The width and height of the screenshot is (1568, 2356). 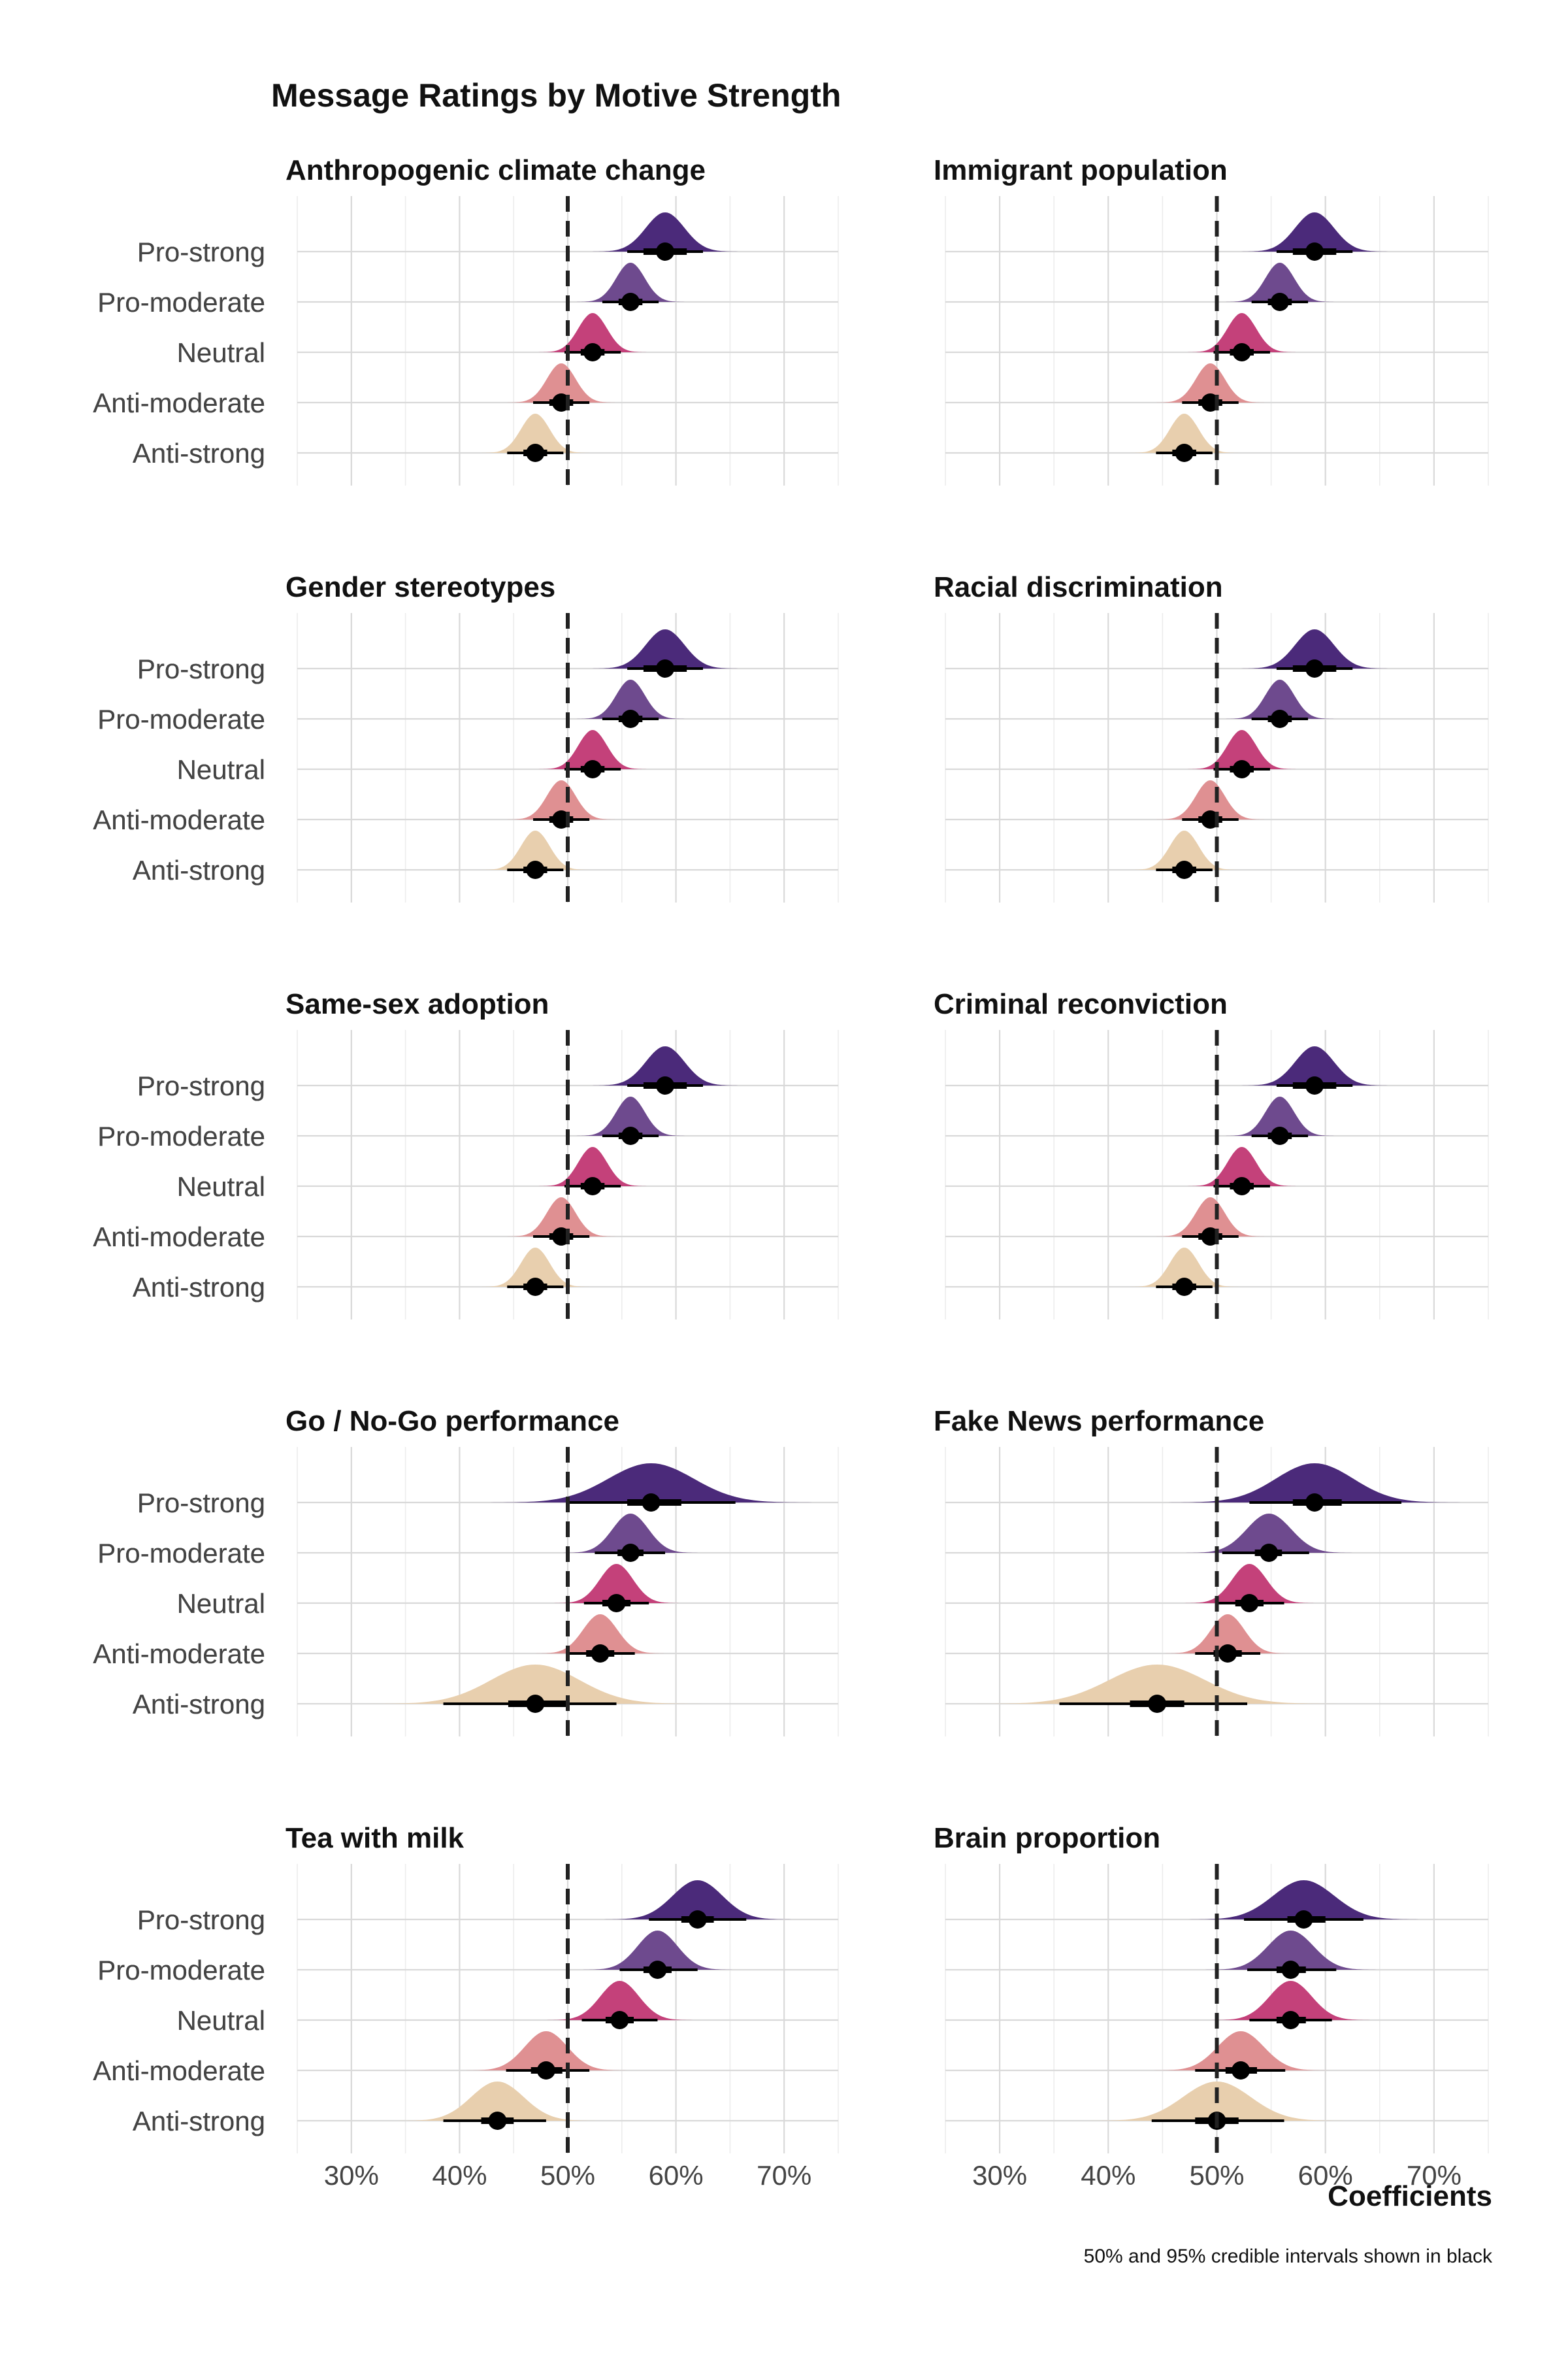 What do you see at coordinates (452, 1421) in the screenshot?
I see `panel-title-go-no-go-performance: Go / No-Go performance` at bounding box center [452, 1421].